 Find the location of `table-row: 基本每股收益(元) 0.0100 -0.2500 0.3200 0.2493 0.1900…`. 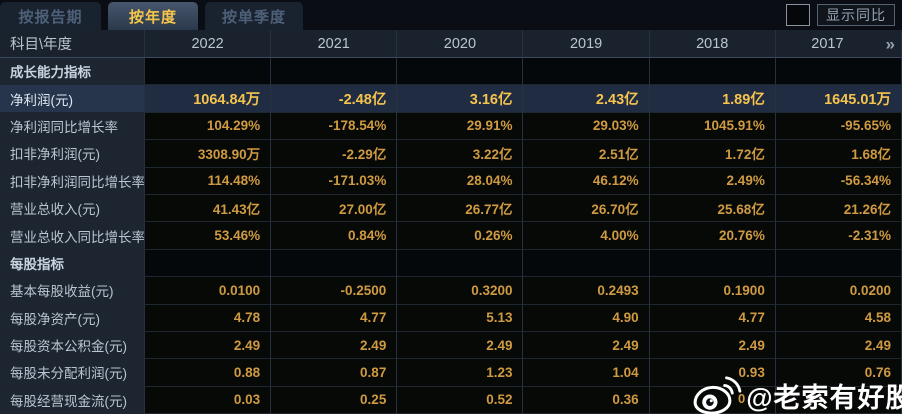

table-row: 基本每股收益(元) 0.0100 -0.2500 0.3200 0.2493 0.1900… is located at coordinates (451, 291).